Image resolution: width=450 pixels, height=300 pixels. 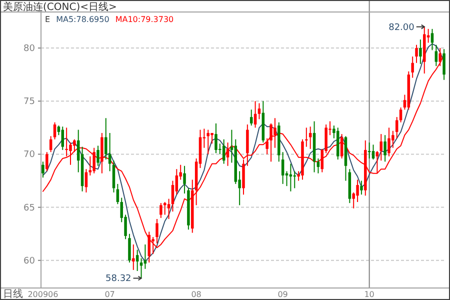 I want to click on legend-title: E, so click(x=47, y=19).